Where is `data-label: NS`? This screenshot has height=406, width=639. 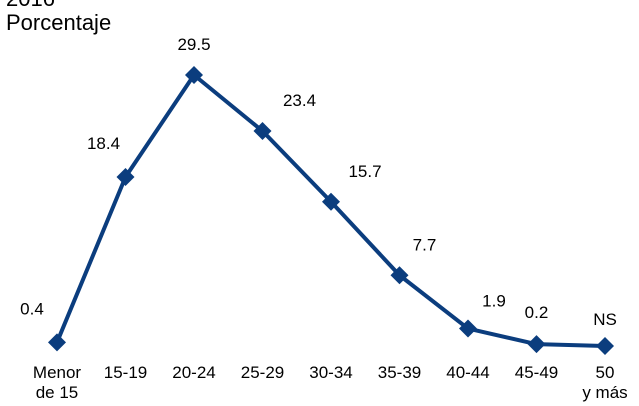
data-label: NS is located at coordinates (605, 319).